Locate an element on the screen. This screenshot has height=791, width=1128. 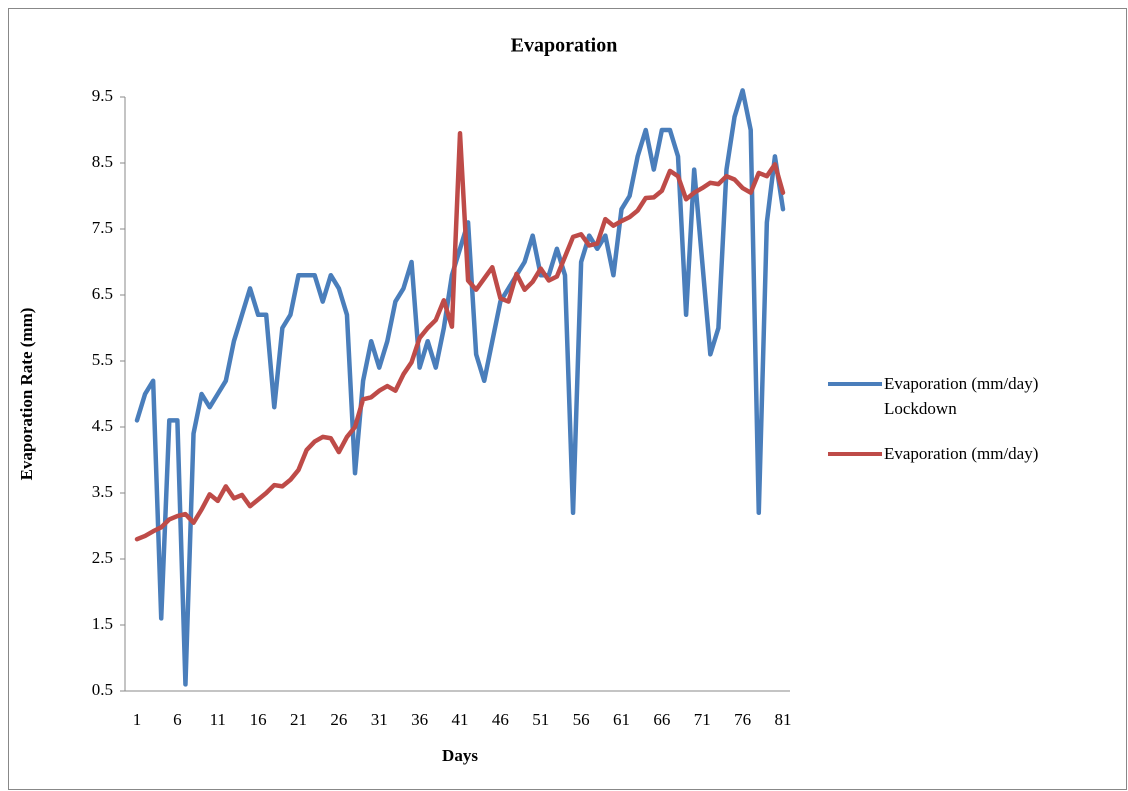
x-tick-label: 36 is located at coordinates (419, 719).